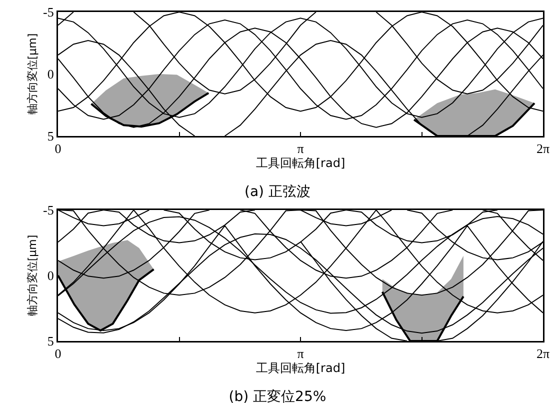 Image resolution: width=555 pixels, height=403 pixels. What do you see at coordinates (277, 395) in the screenshot?
I see `text: (b) 正変位25%` at bounding box center [277, 395].